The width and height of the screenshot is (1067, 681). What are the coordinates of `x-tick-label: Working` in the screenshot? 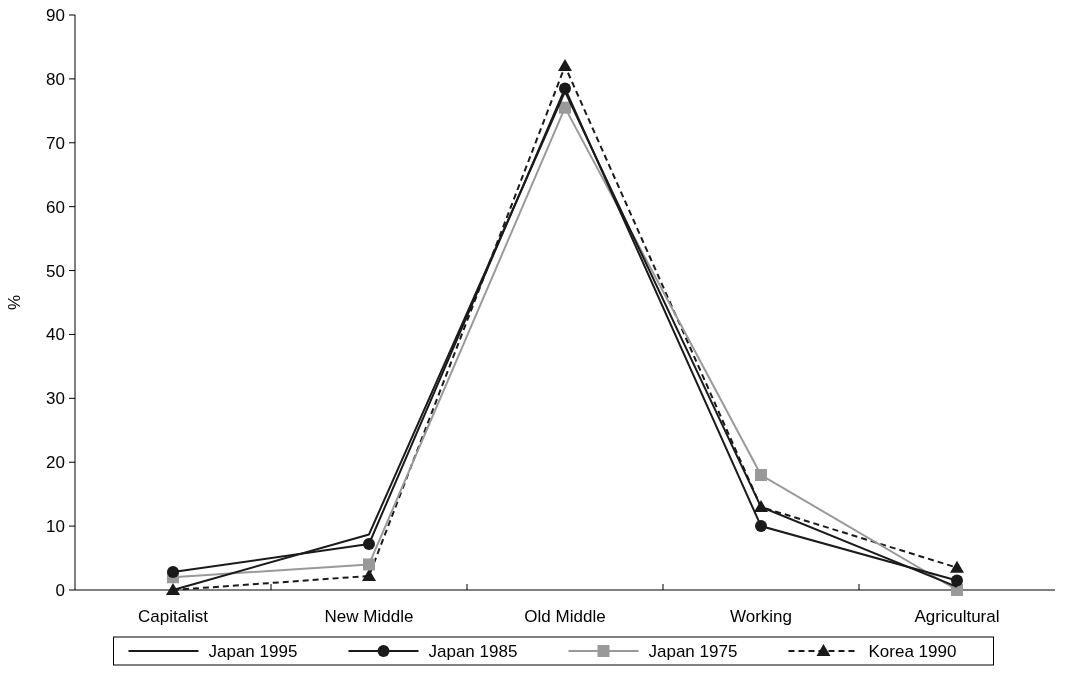 It's located at (761, 616).